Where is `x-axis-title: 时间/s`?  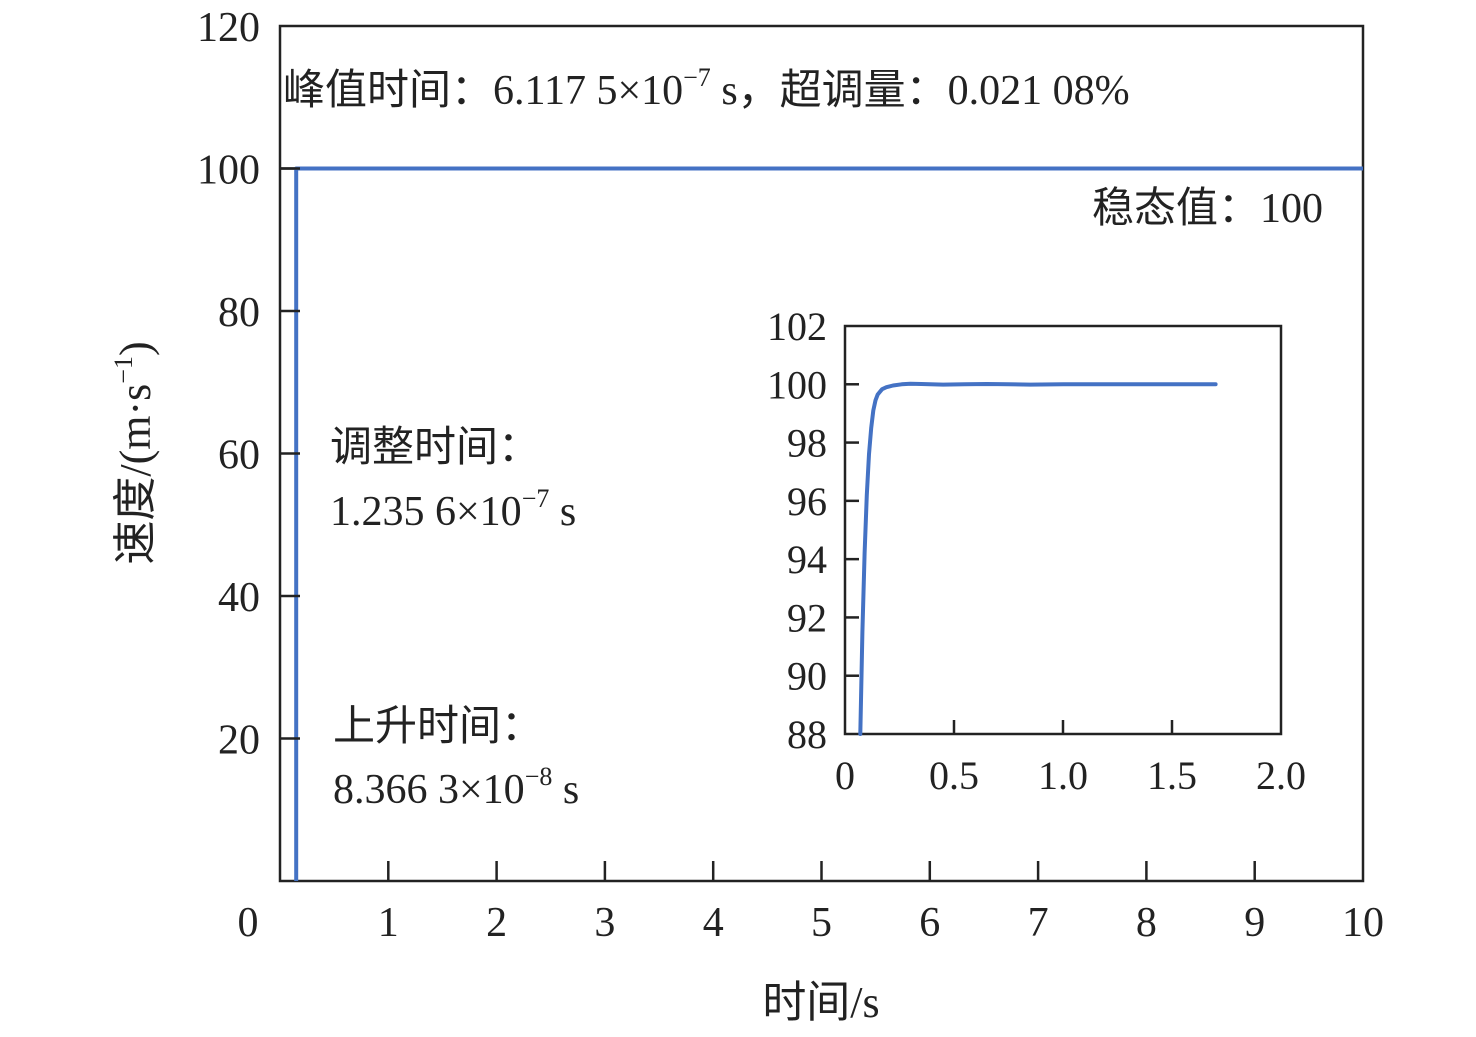
x-axis-title: 时间/s is located at coordinates (820, 1002).